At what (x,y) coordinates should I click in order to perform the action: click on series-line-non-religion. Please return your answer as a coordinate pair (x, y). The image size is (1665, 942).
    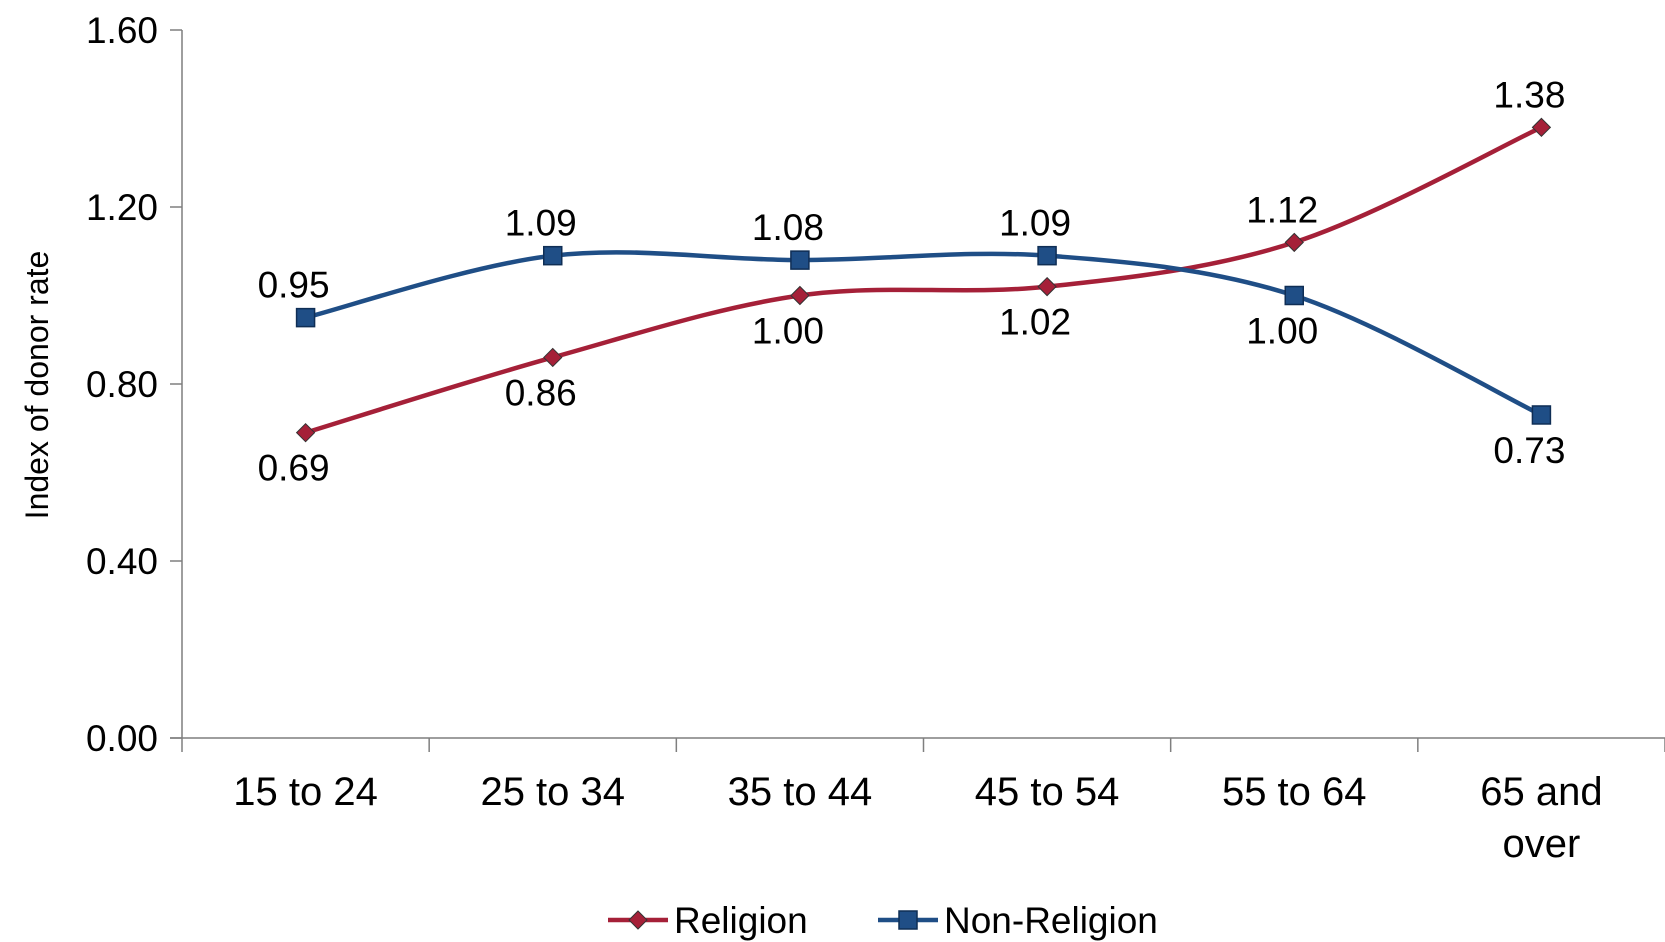
    Looking at the image, I should click on (924, 334).